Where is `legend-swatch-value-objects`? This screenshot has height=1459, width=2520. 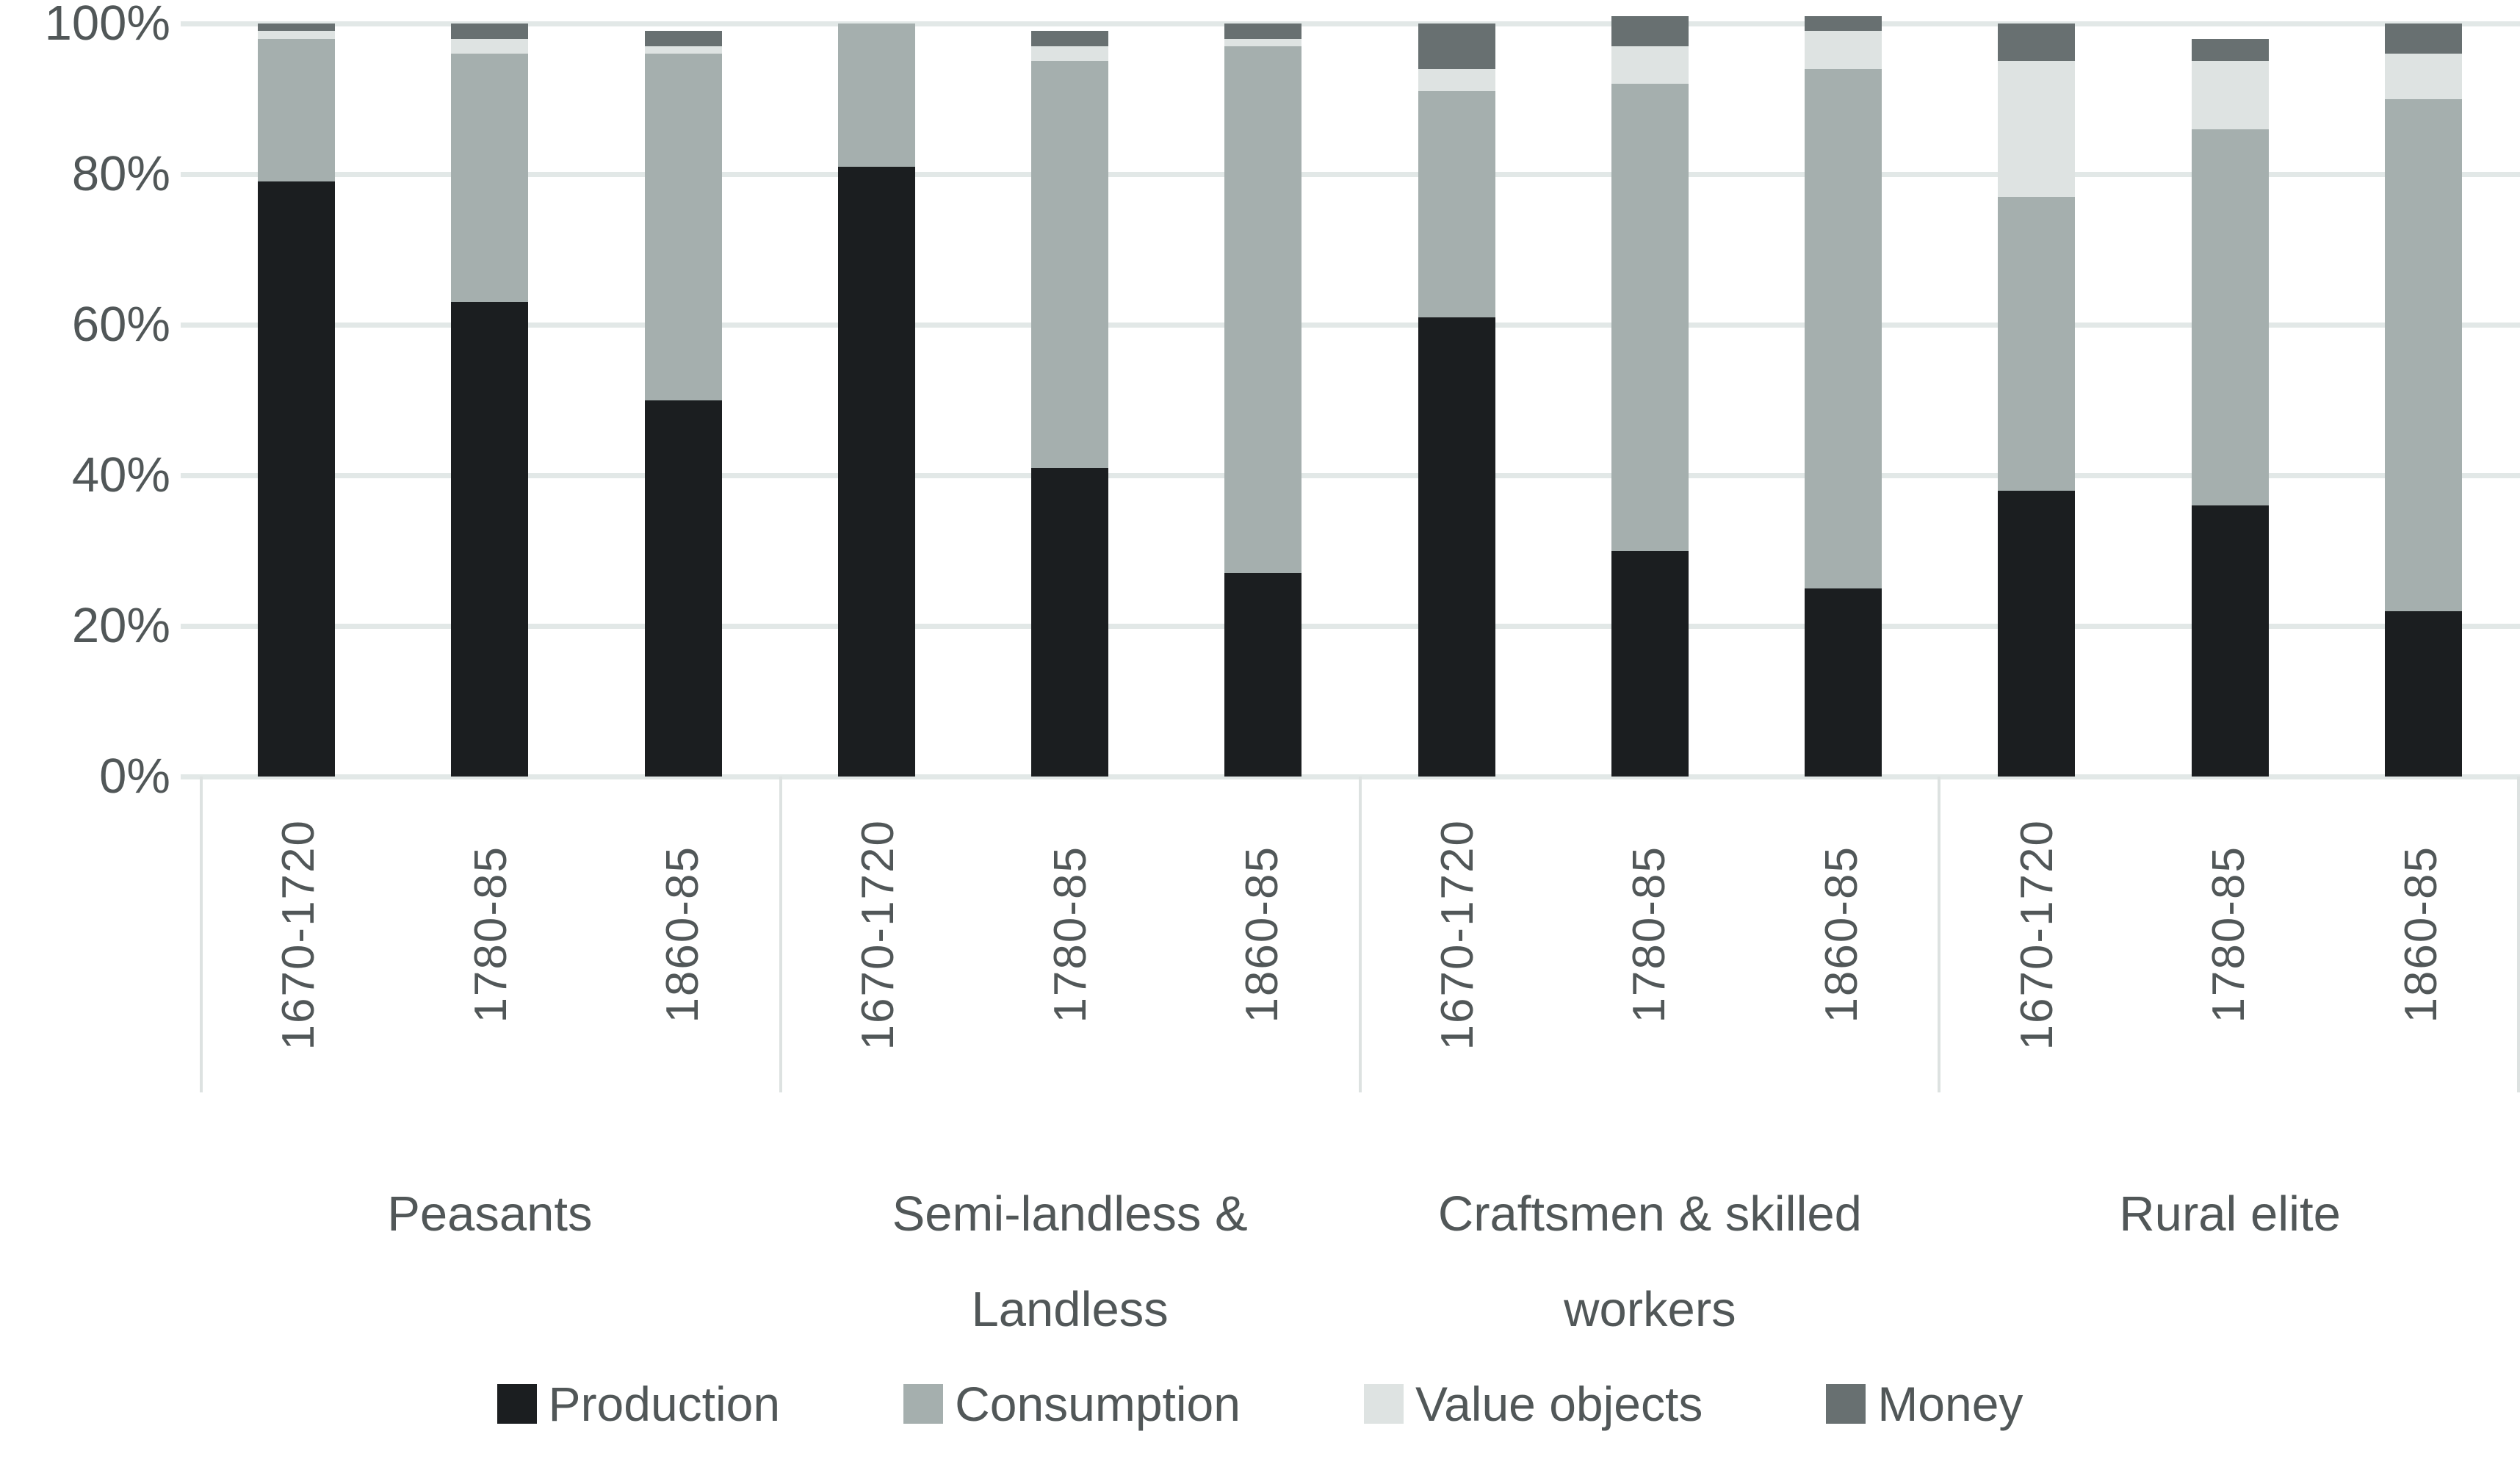
legend-swatch-value-objects is located at coordinates (1384, 1404).